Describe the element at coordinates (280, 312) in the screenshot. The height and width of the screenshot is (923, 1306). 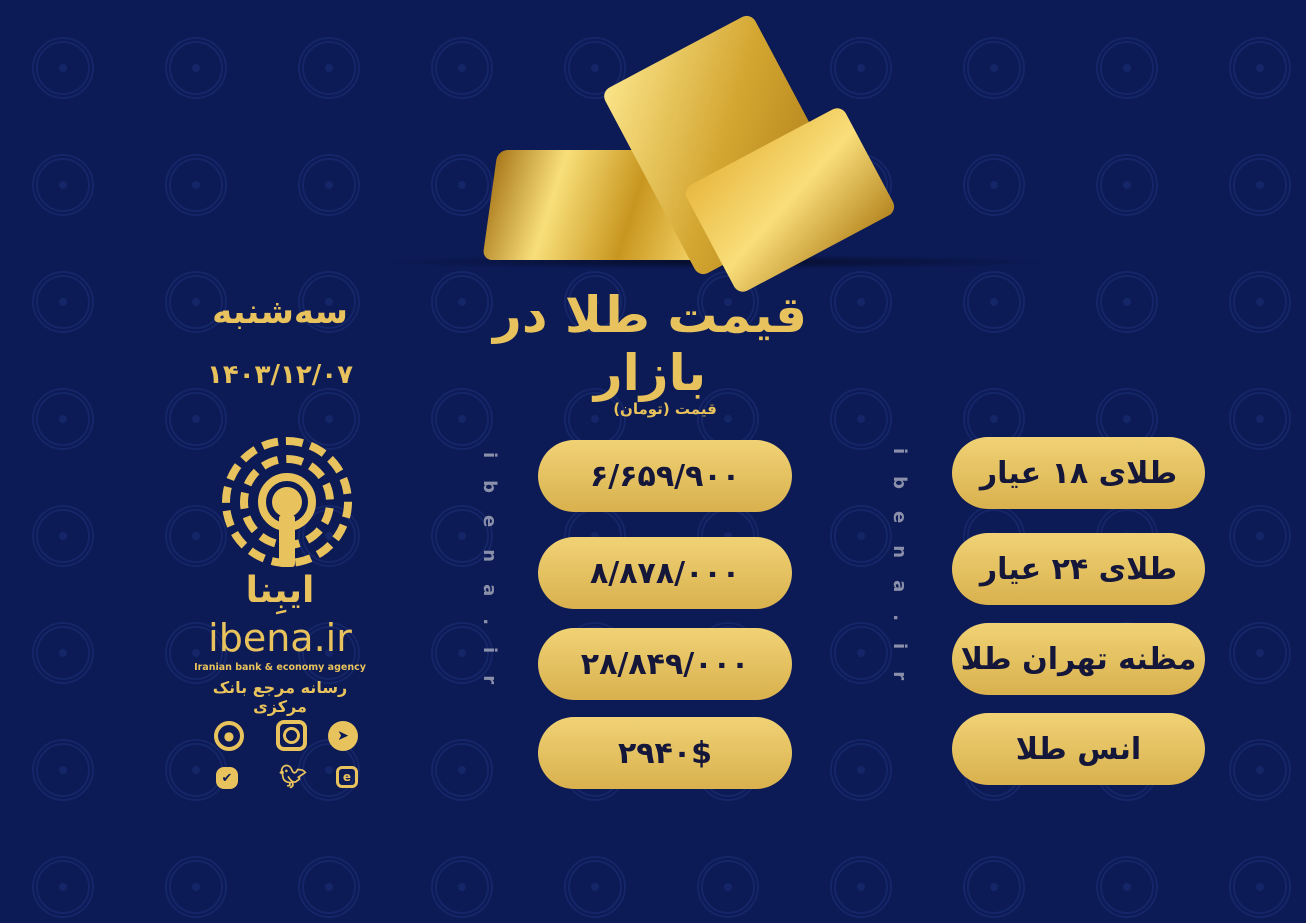
I see `weekday: سه‌شنبه` at that location.